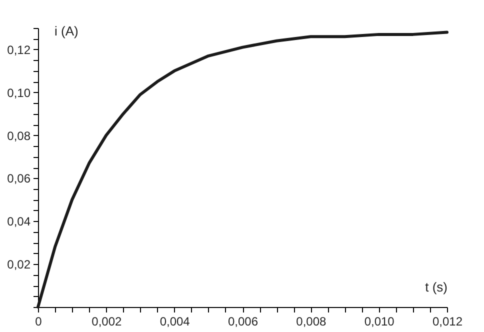 The image size is (484, 332). Describe the element at coordinates (66, 31) in the screenshot. I see `y-axis-title: i (A)` at that location.